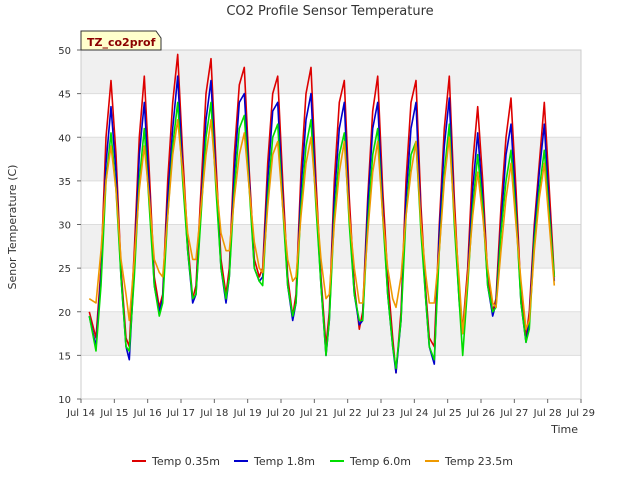 The height and width of the screenshot is (484, 640). Describe the element at coordinates (564, 429) in the screenshot. I see `x-axis-label: Time` at that location.